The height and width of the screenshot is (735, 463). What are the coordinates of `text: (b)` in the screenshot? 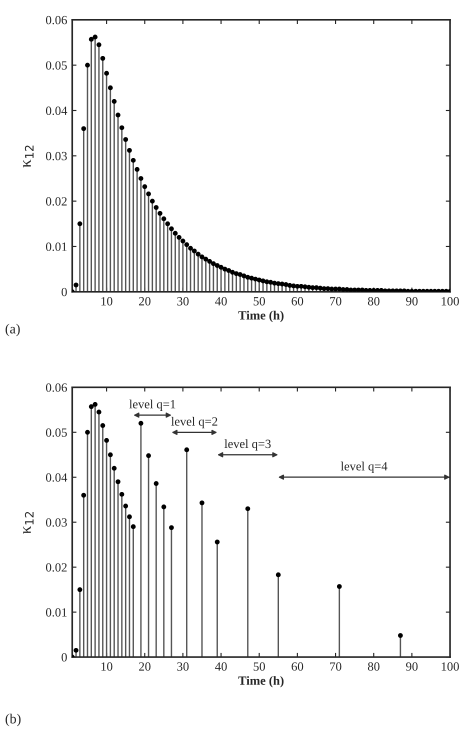 It's located at (13, 720).